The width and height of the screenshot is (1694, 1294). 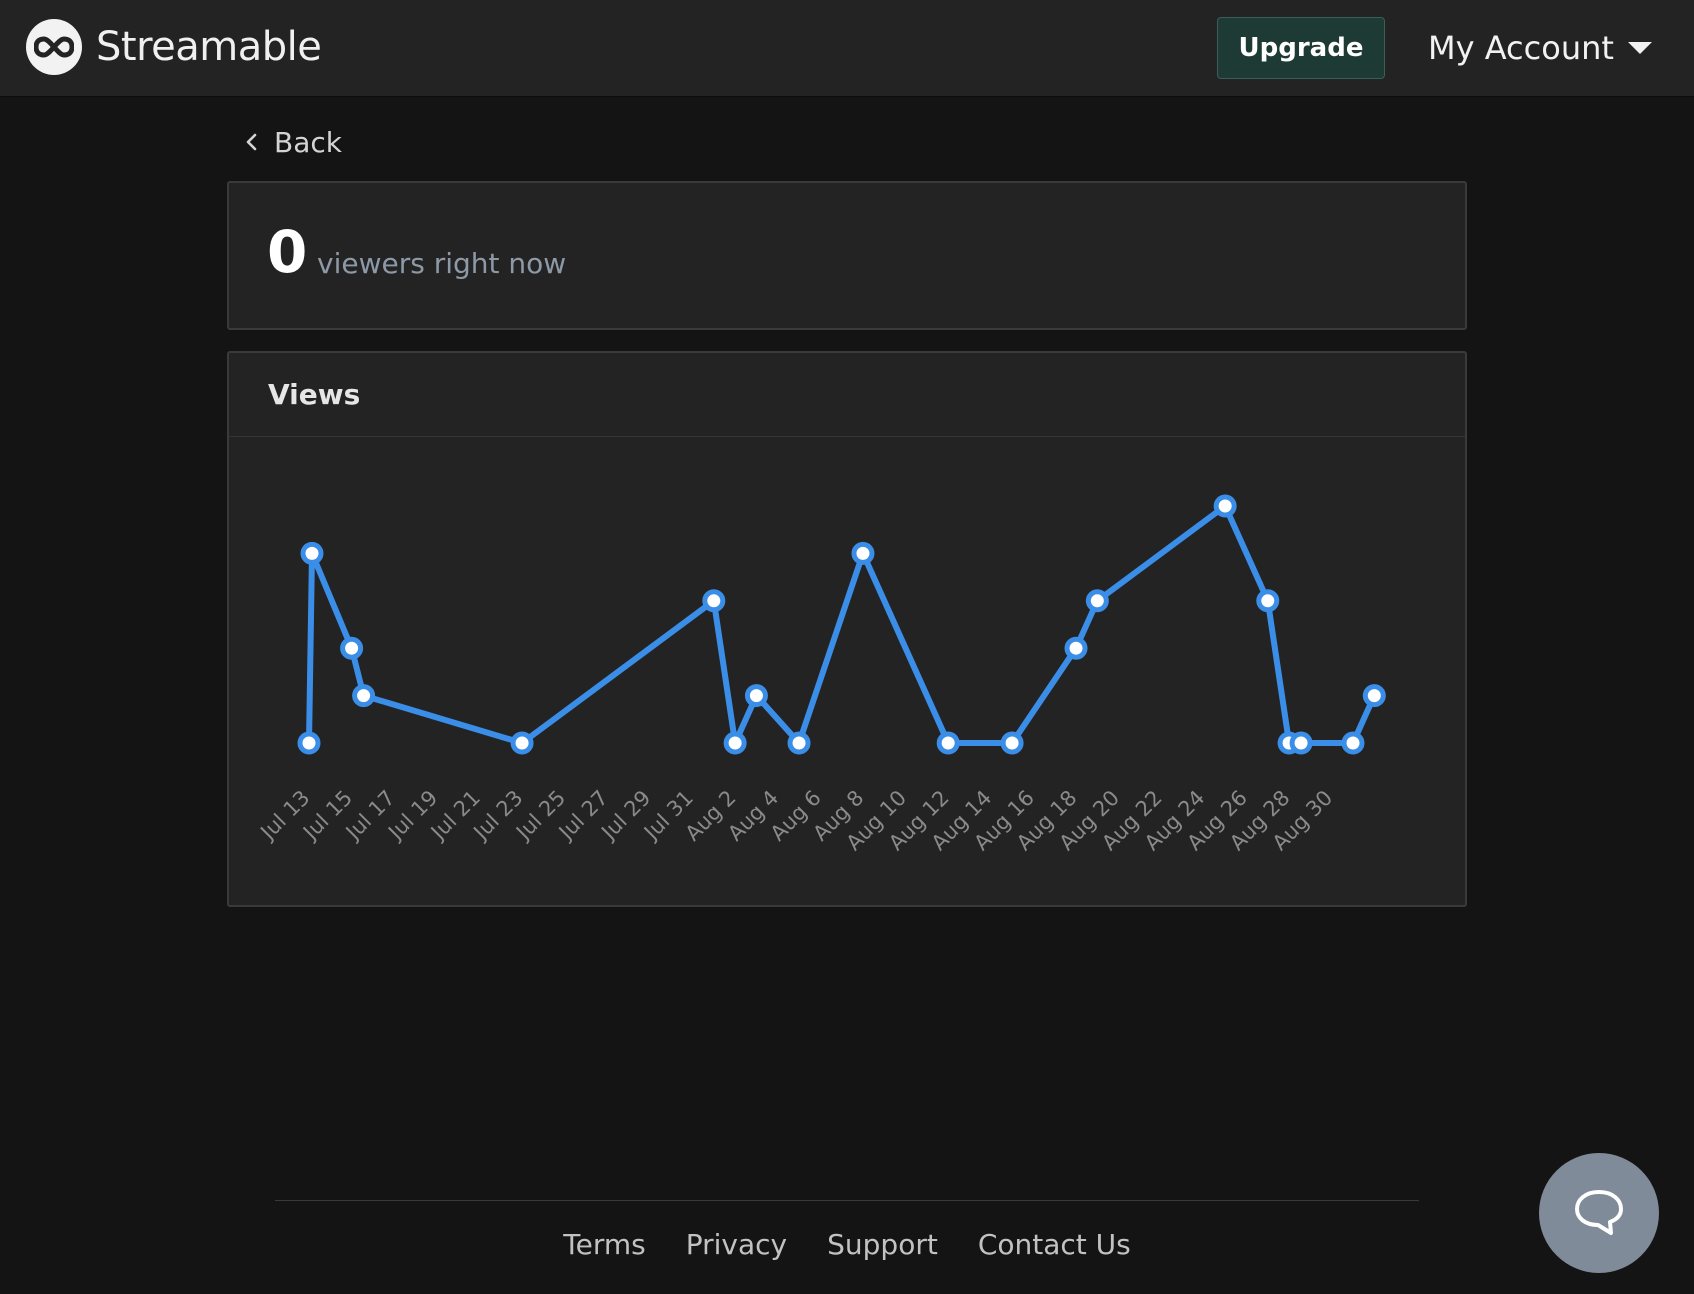 What do you see at coordinates (252, 142) in the screenshot?
I see `chevron-left-icon` at bounding box center [252, 142].